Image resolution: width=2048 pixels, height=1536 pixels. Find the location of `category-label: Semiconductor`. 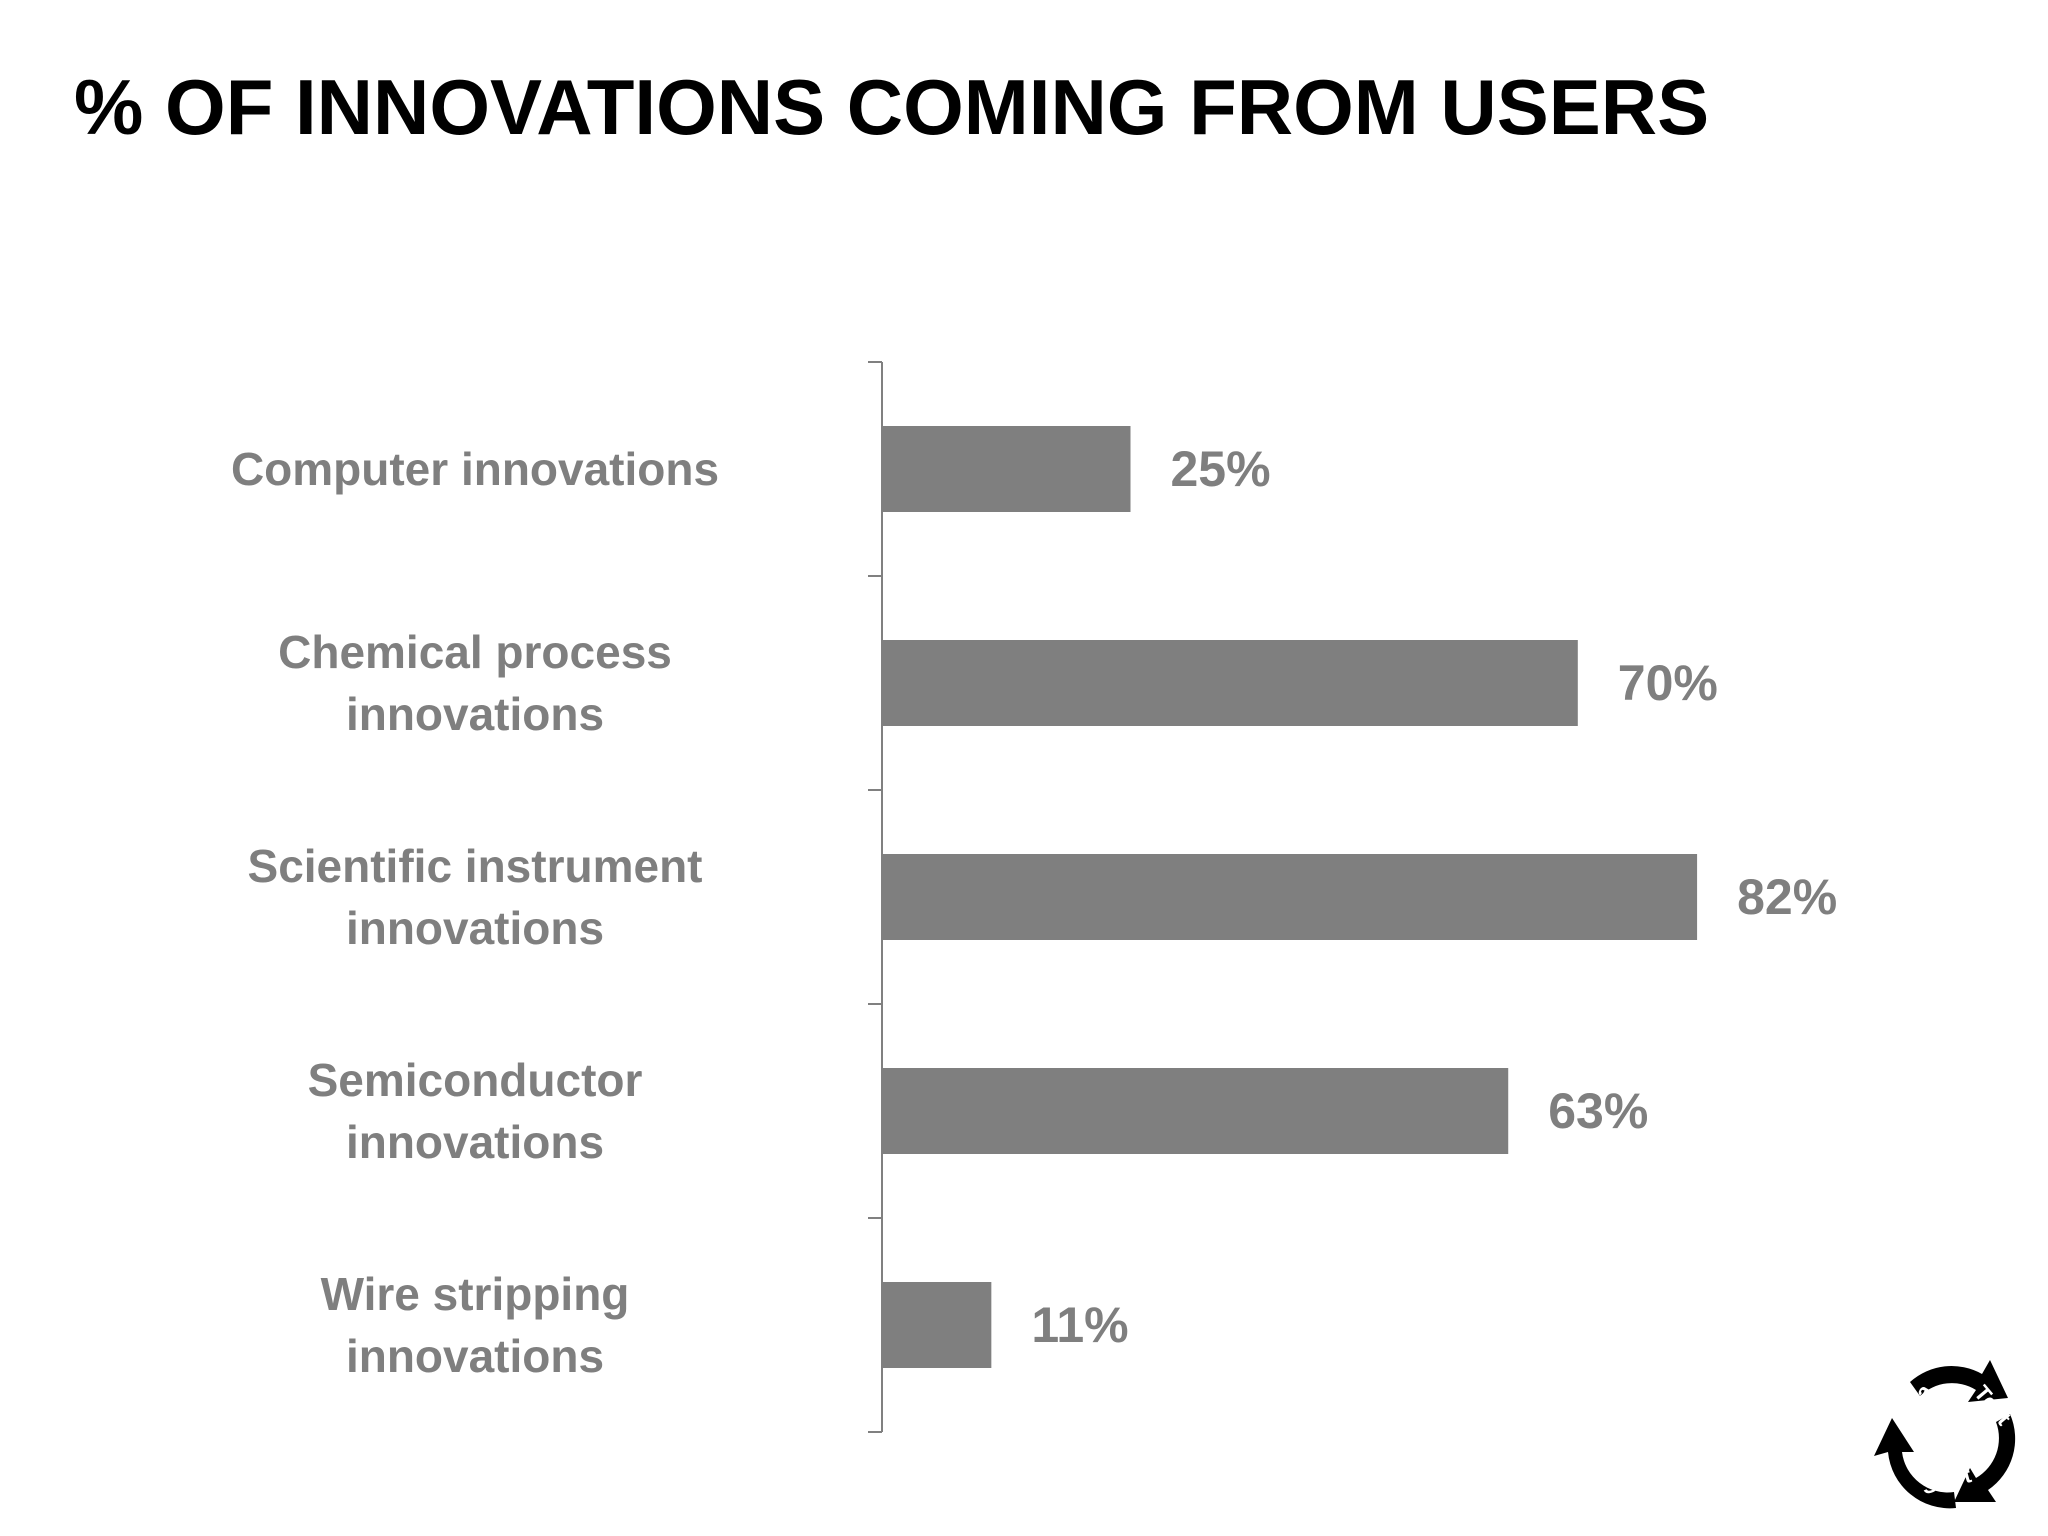

category-label: Semiconductor is located at coordinates (475, 1080).